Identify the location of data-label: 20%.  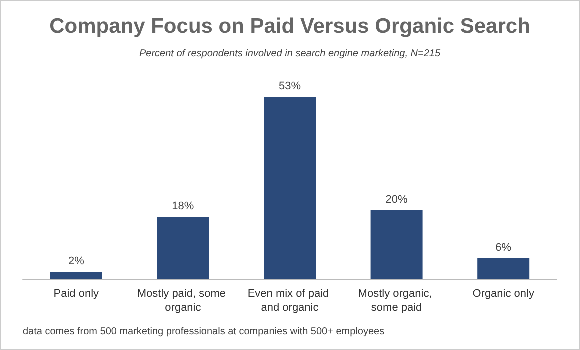
(397, 200).